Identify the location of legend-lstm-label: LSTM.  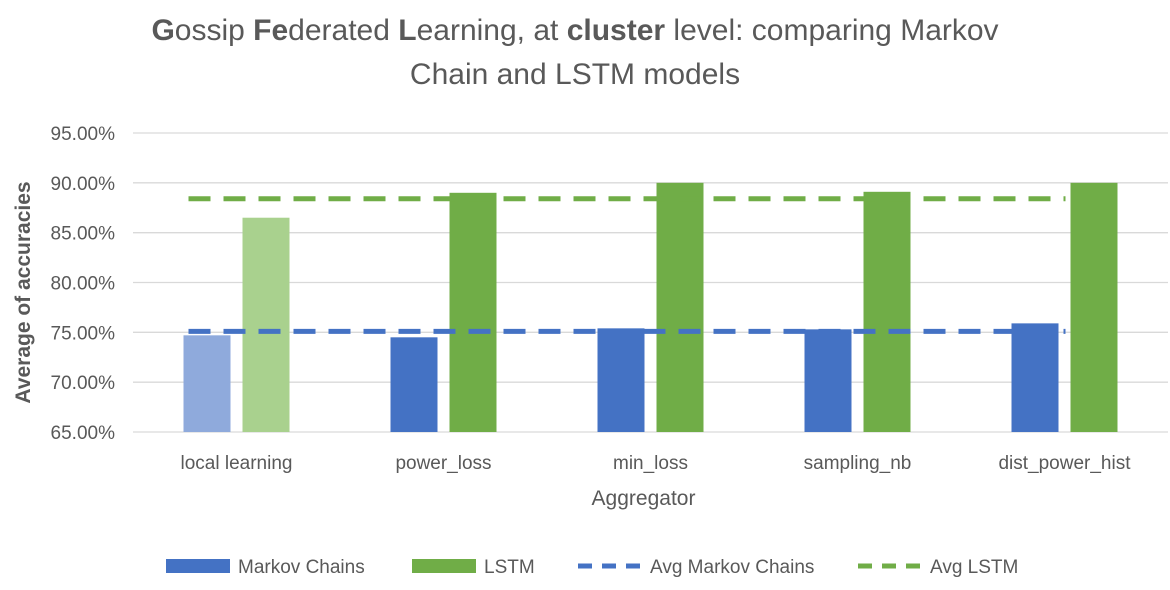
(509, 567).